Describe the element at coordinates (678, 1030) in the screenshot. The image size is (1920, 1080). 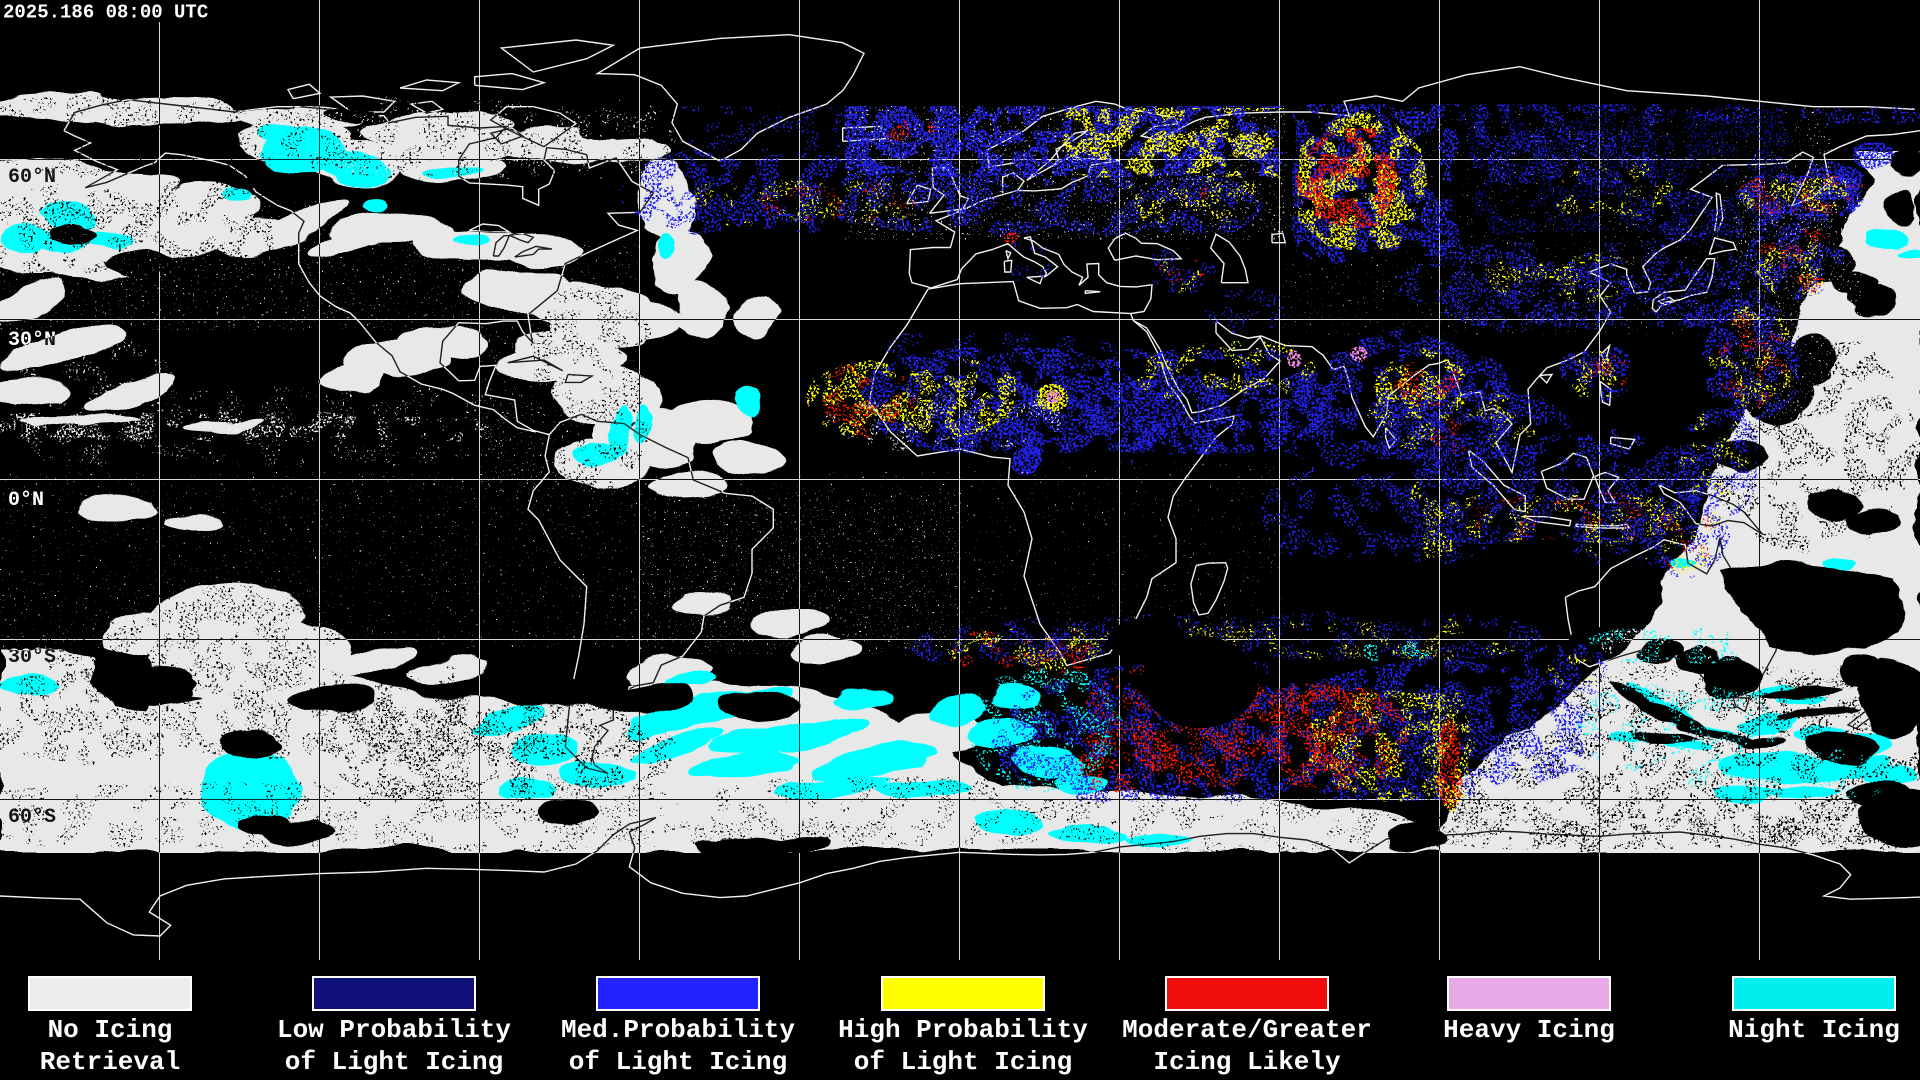
I see `svg-text: Med.Probability` at that location.